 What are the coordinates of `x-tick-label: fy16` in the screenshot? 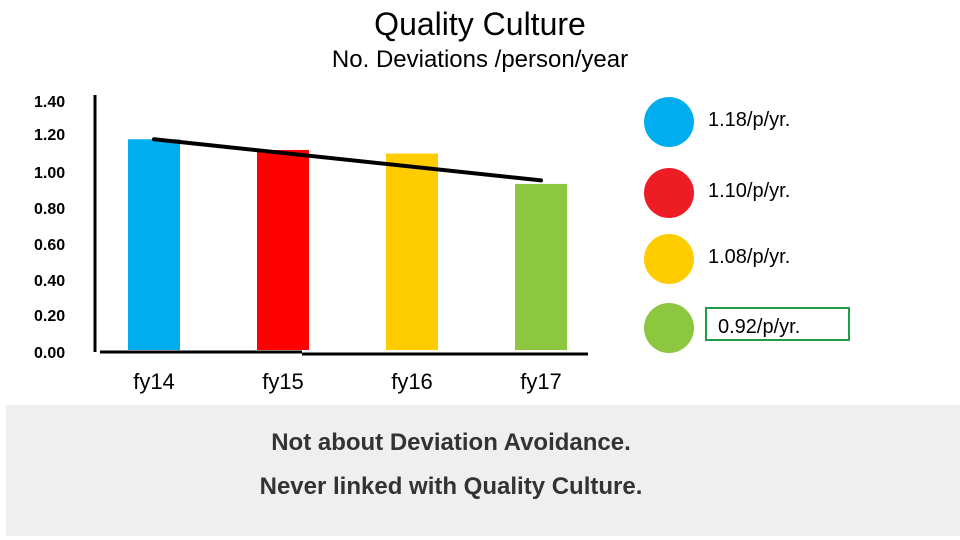 It's located at (412, 381).